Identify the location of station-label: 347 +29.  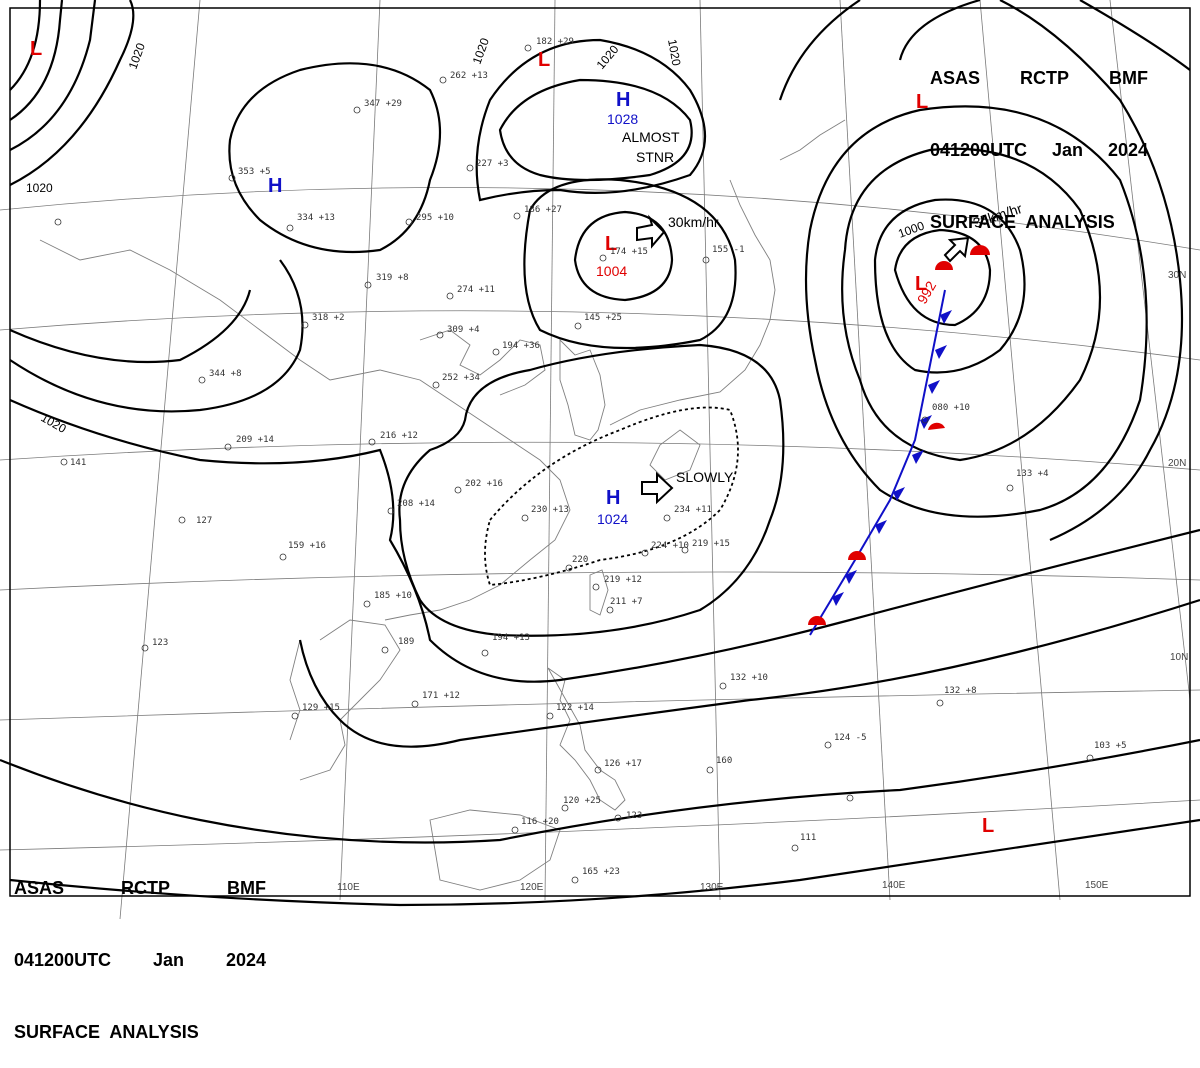
(383, 104).